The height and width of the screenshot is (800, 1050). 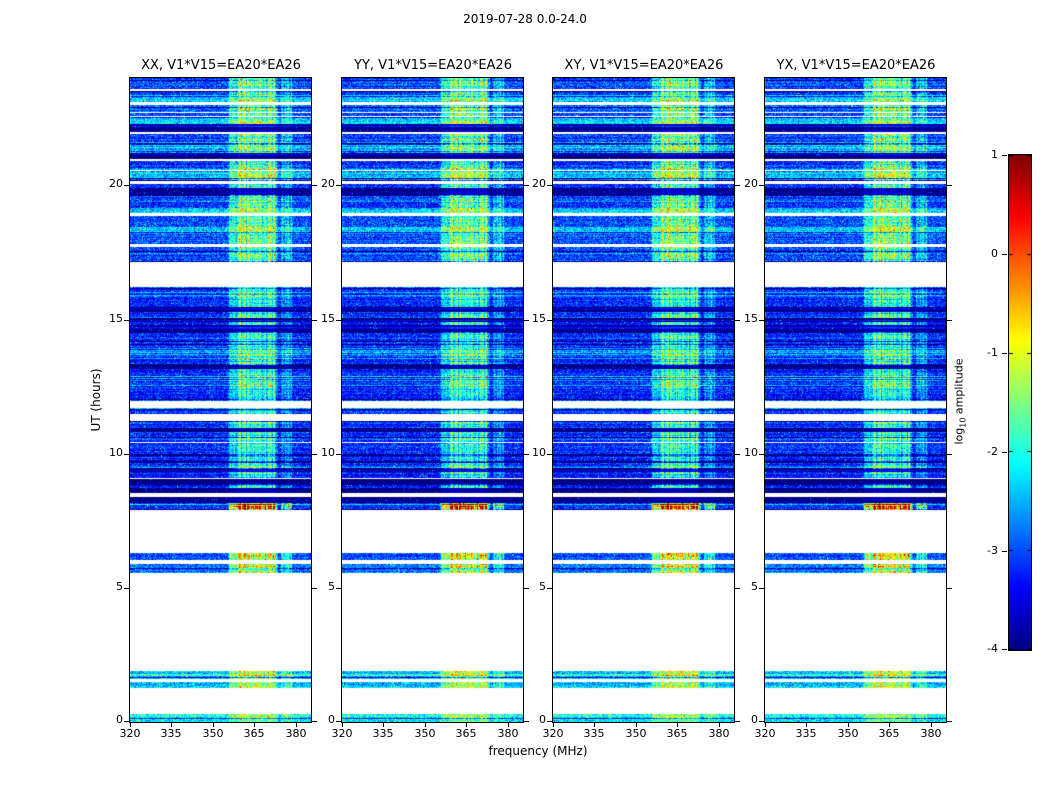 I want to click on colorbar-tick-label: -1, so click(x=992, y=352).